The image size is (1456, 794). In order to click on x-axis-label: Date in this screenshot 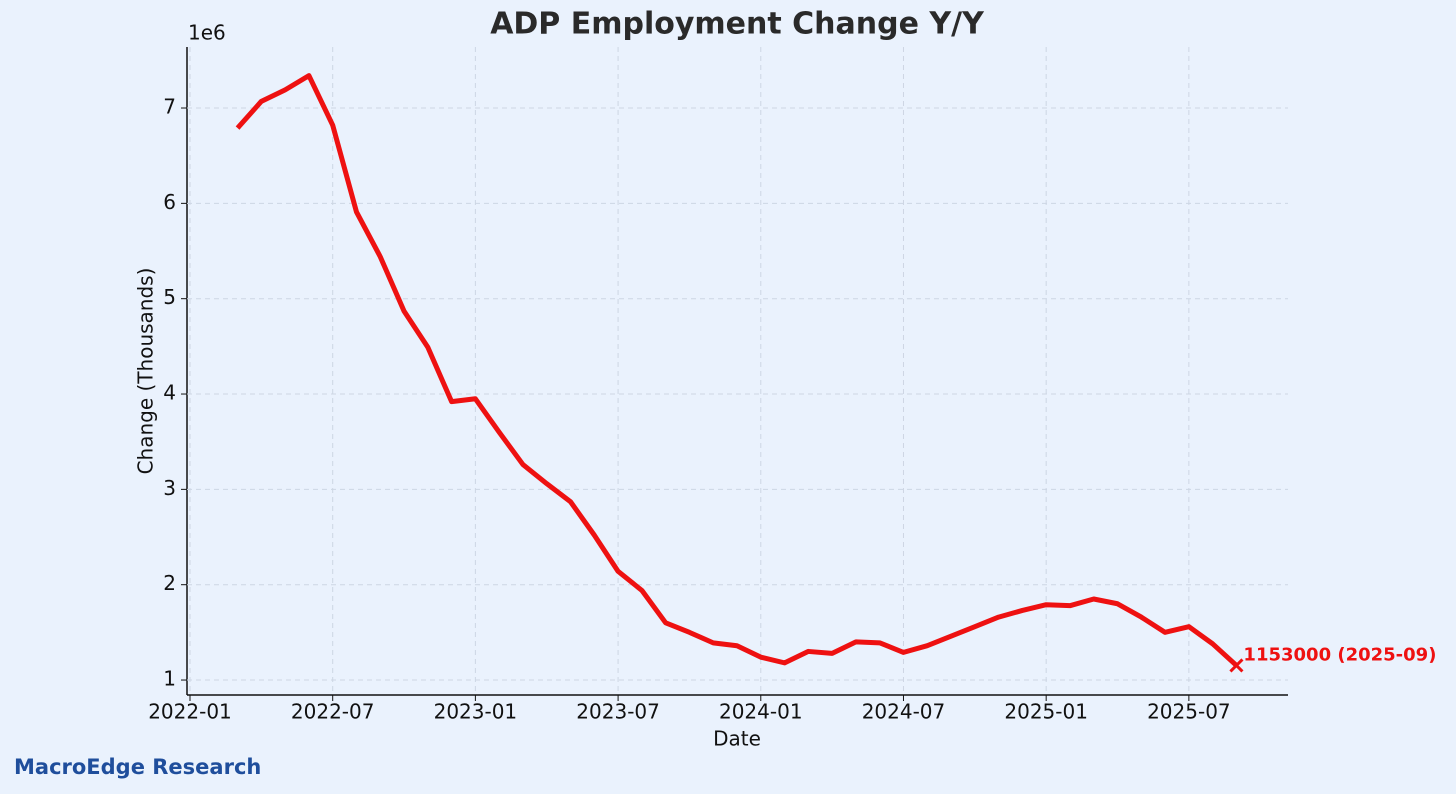, I will do `click(737, 739)`.